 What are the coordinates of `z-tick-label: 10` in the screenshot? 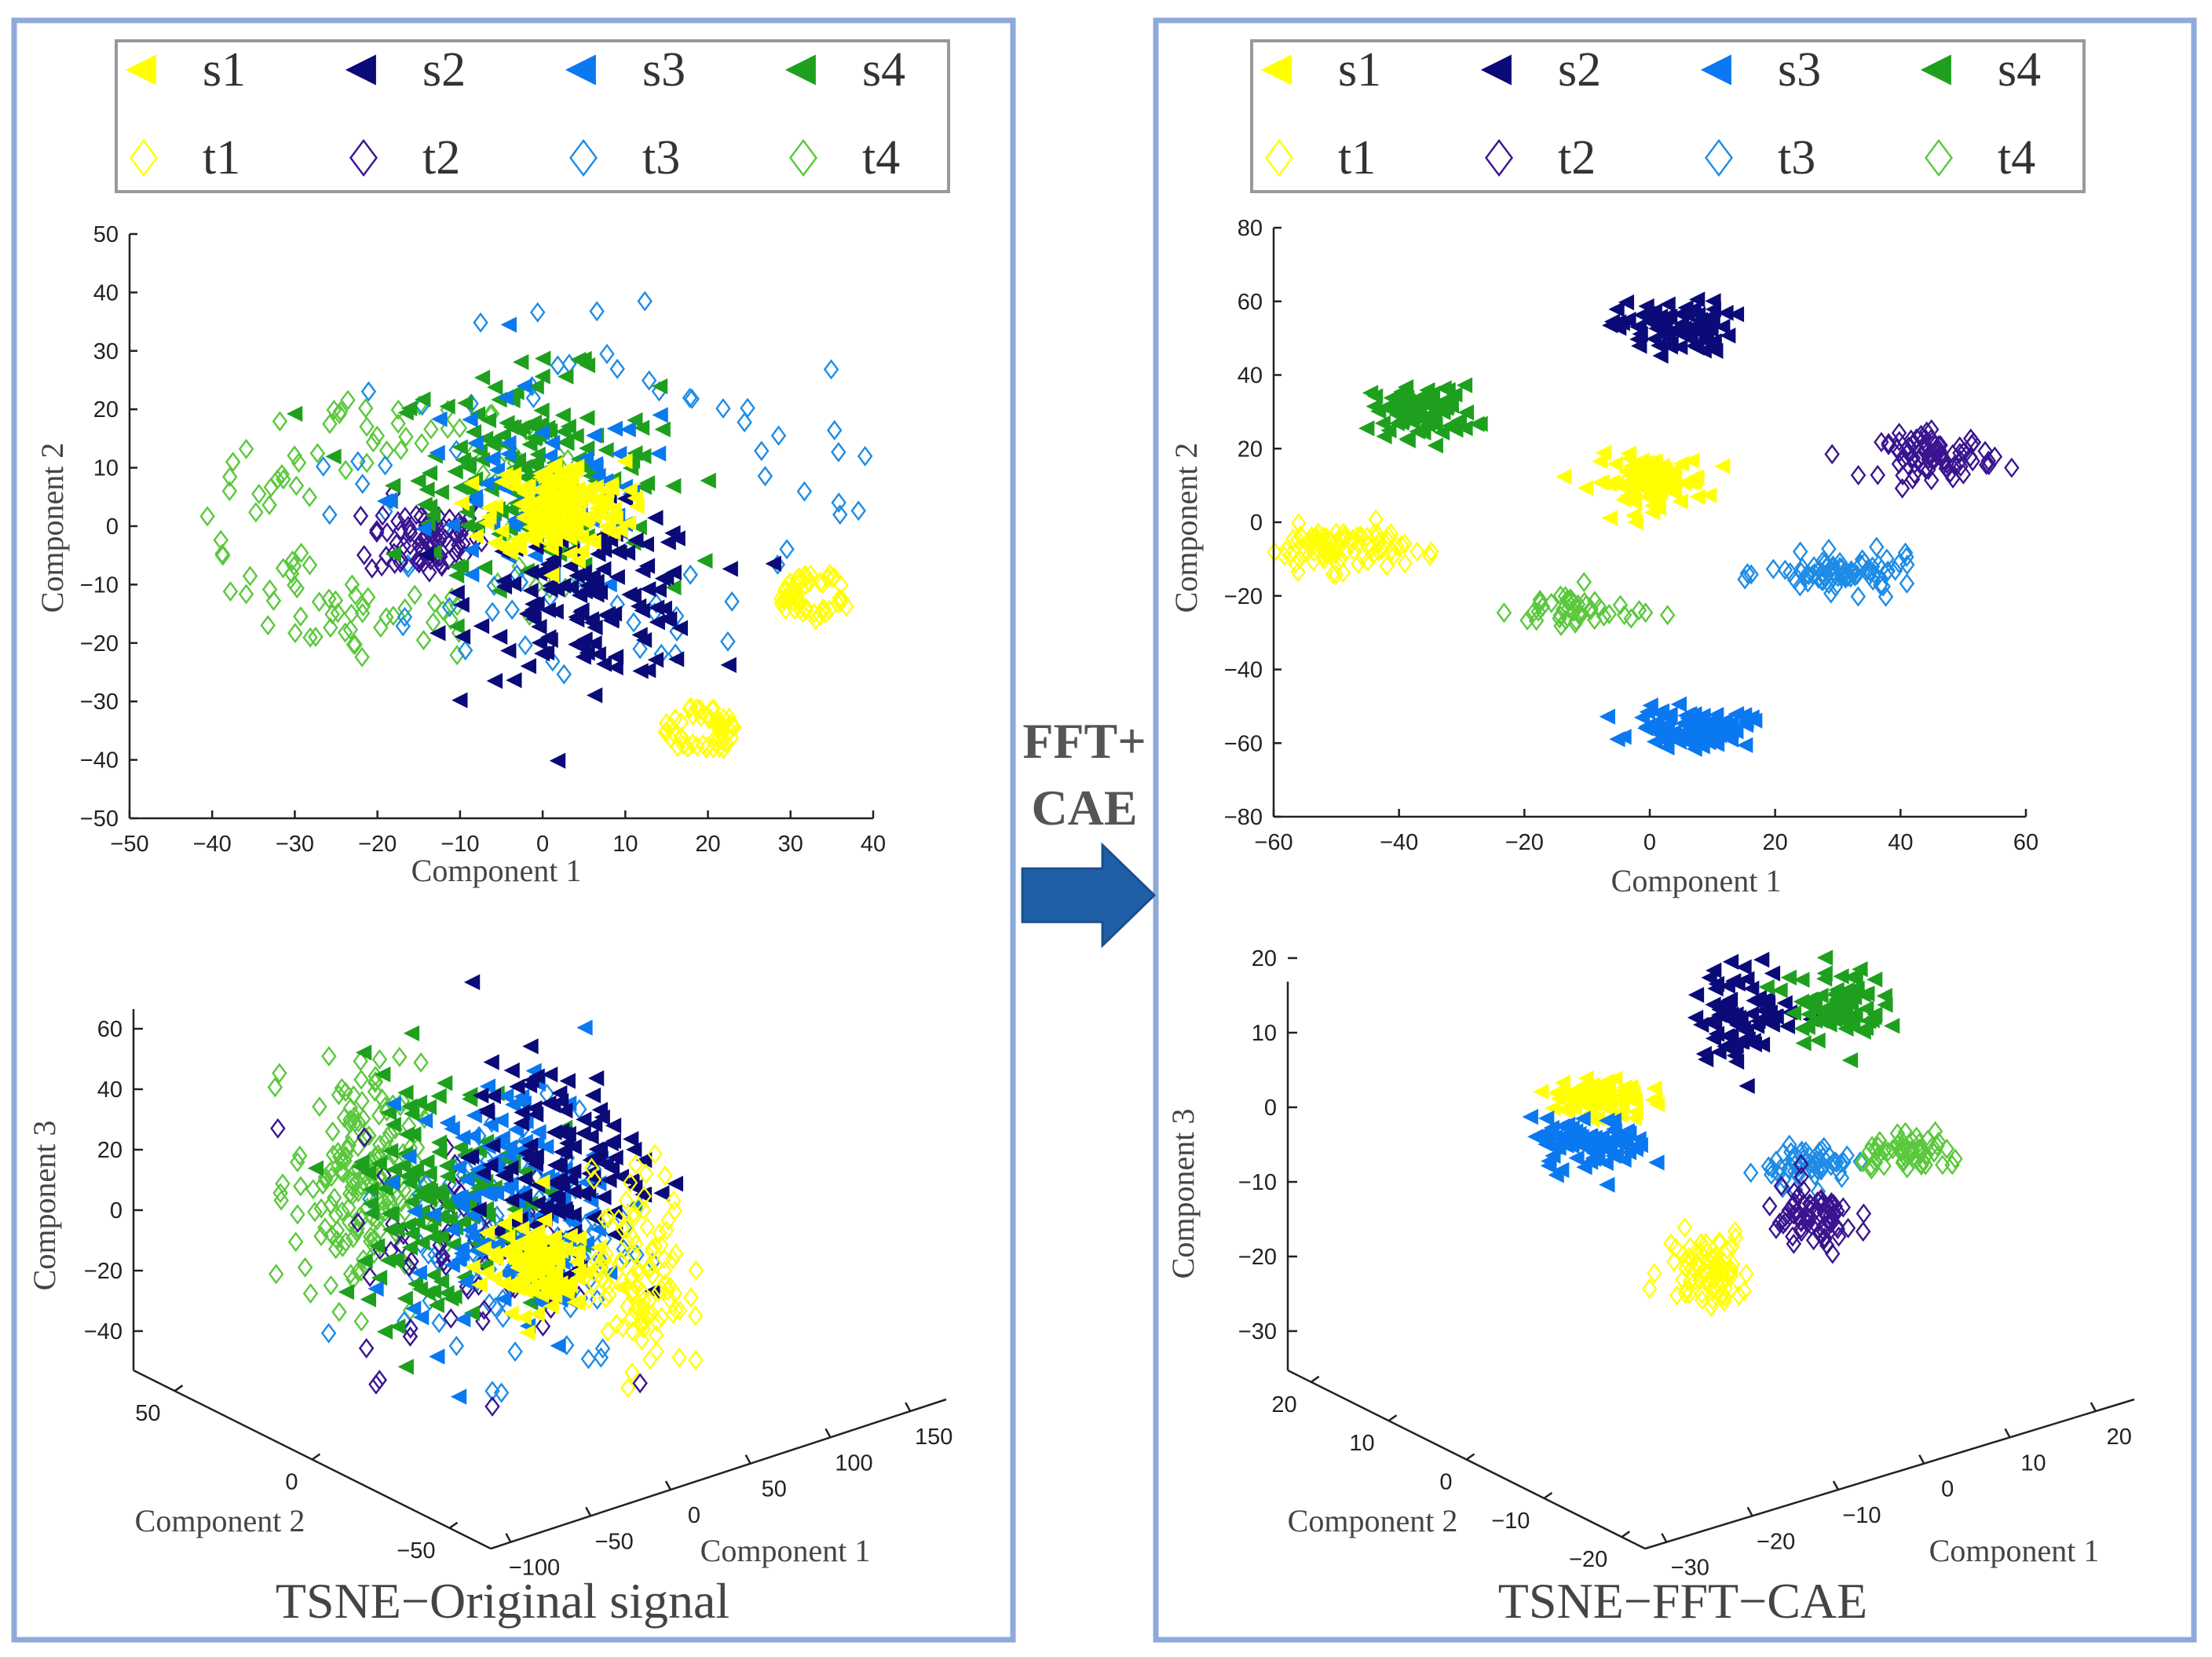 It's located at (1264, 1033).